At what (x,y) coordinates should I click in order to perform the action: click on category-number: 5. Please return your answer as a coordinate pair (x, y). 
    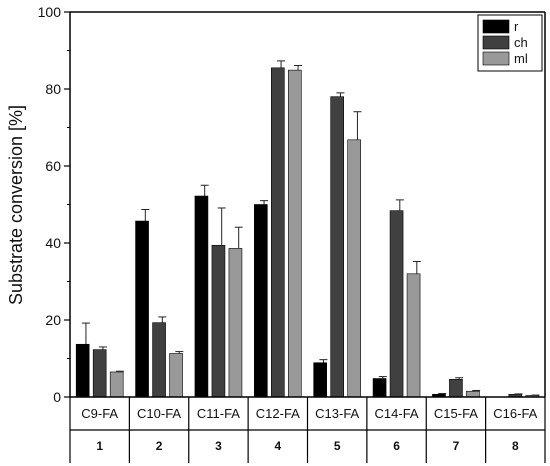
    Looking at the image, I should click on (337, 446).